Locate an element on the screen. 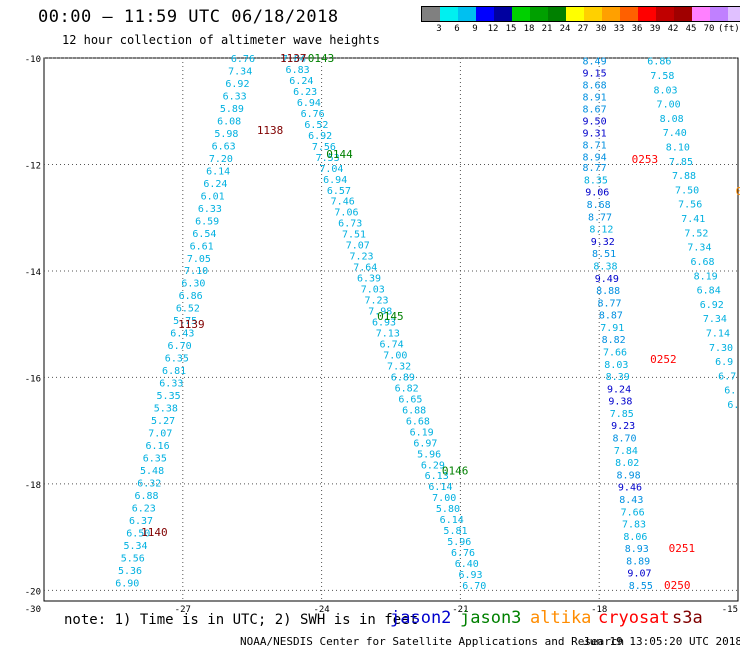 Image resolution: width=740 pixels, height=650 pixels. lat-tick-label: -14 is located at coordinates (33, 273).